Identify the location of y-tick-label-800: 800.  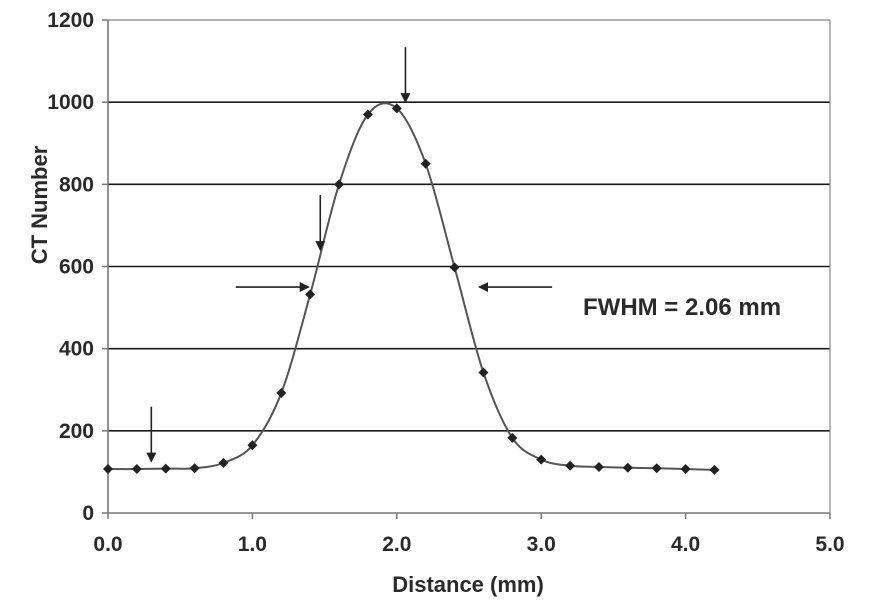
(76, 184).